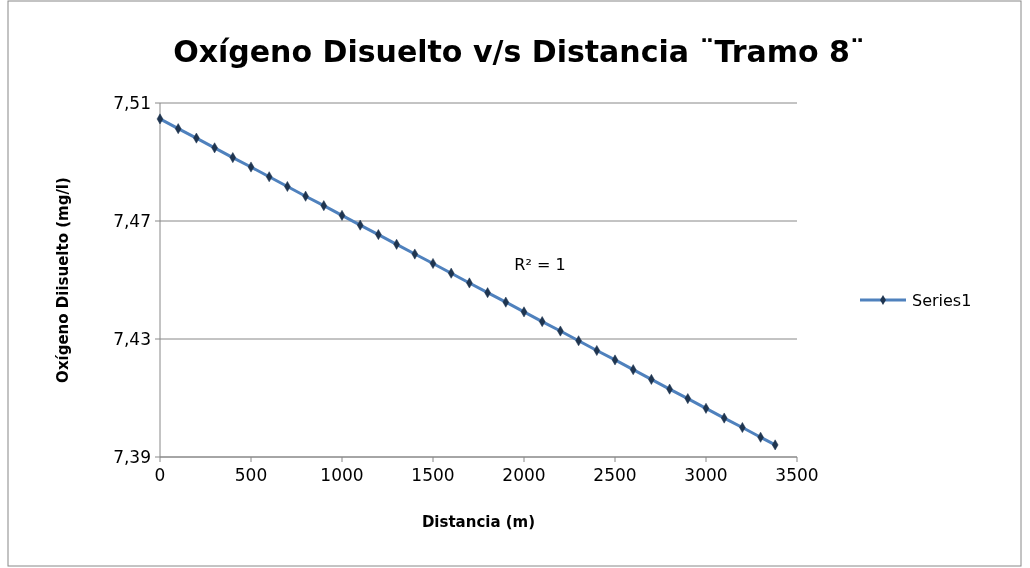 This screenshot has height=568, width=1030. Describe the element at coordinates (160, 475) in the screenshot. I see `x-tick-label: 0` at that location.